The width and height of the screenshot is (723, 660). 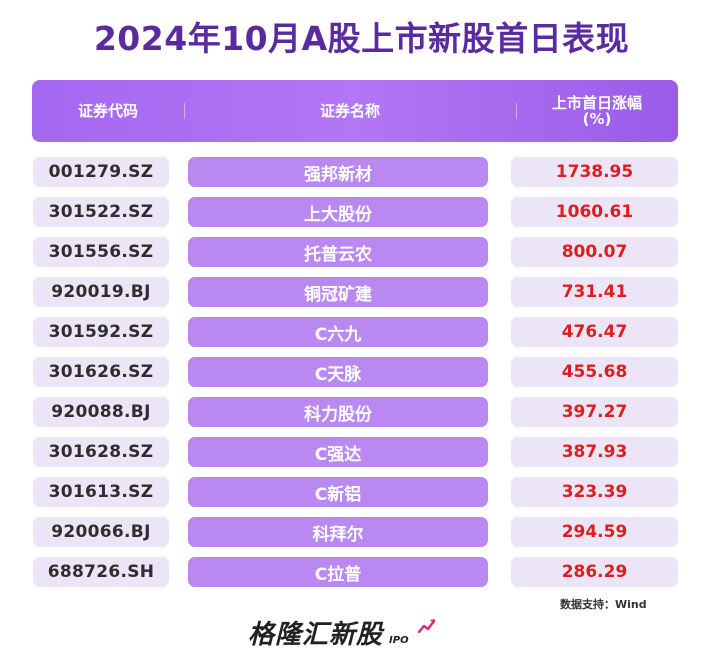 What do you see at coordinates (101, 172) in the screenshot?
I see `security-code: 001279.SZ` at bounding box center [101, 172].